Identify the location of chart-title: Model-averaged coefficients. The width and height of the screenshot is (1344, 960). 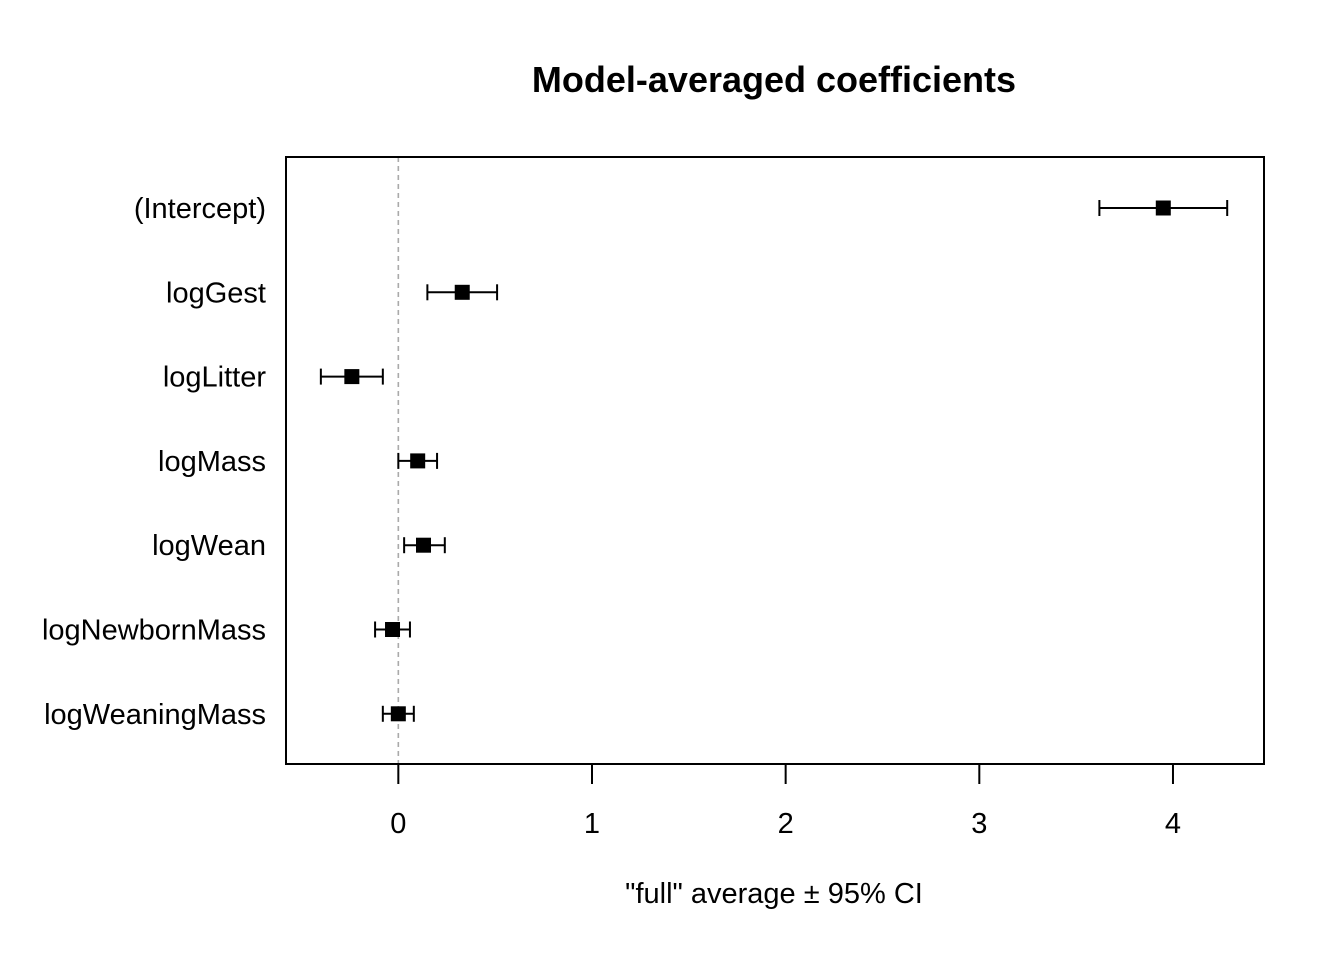
(774, 79).